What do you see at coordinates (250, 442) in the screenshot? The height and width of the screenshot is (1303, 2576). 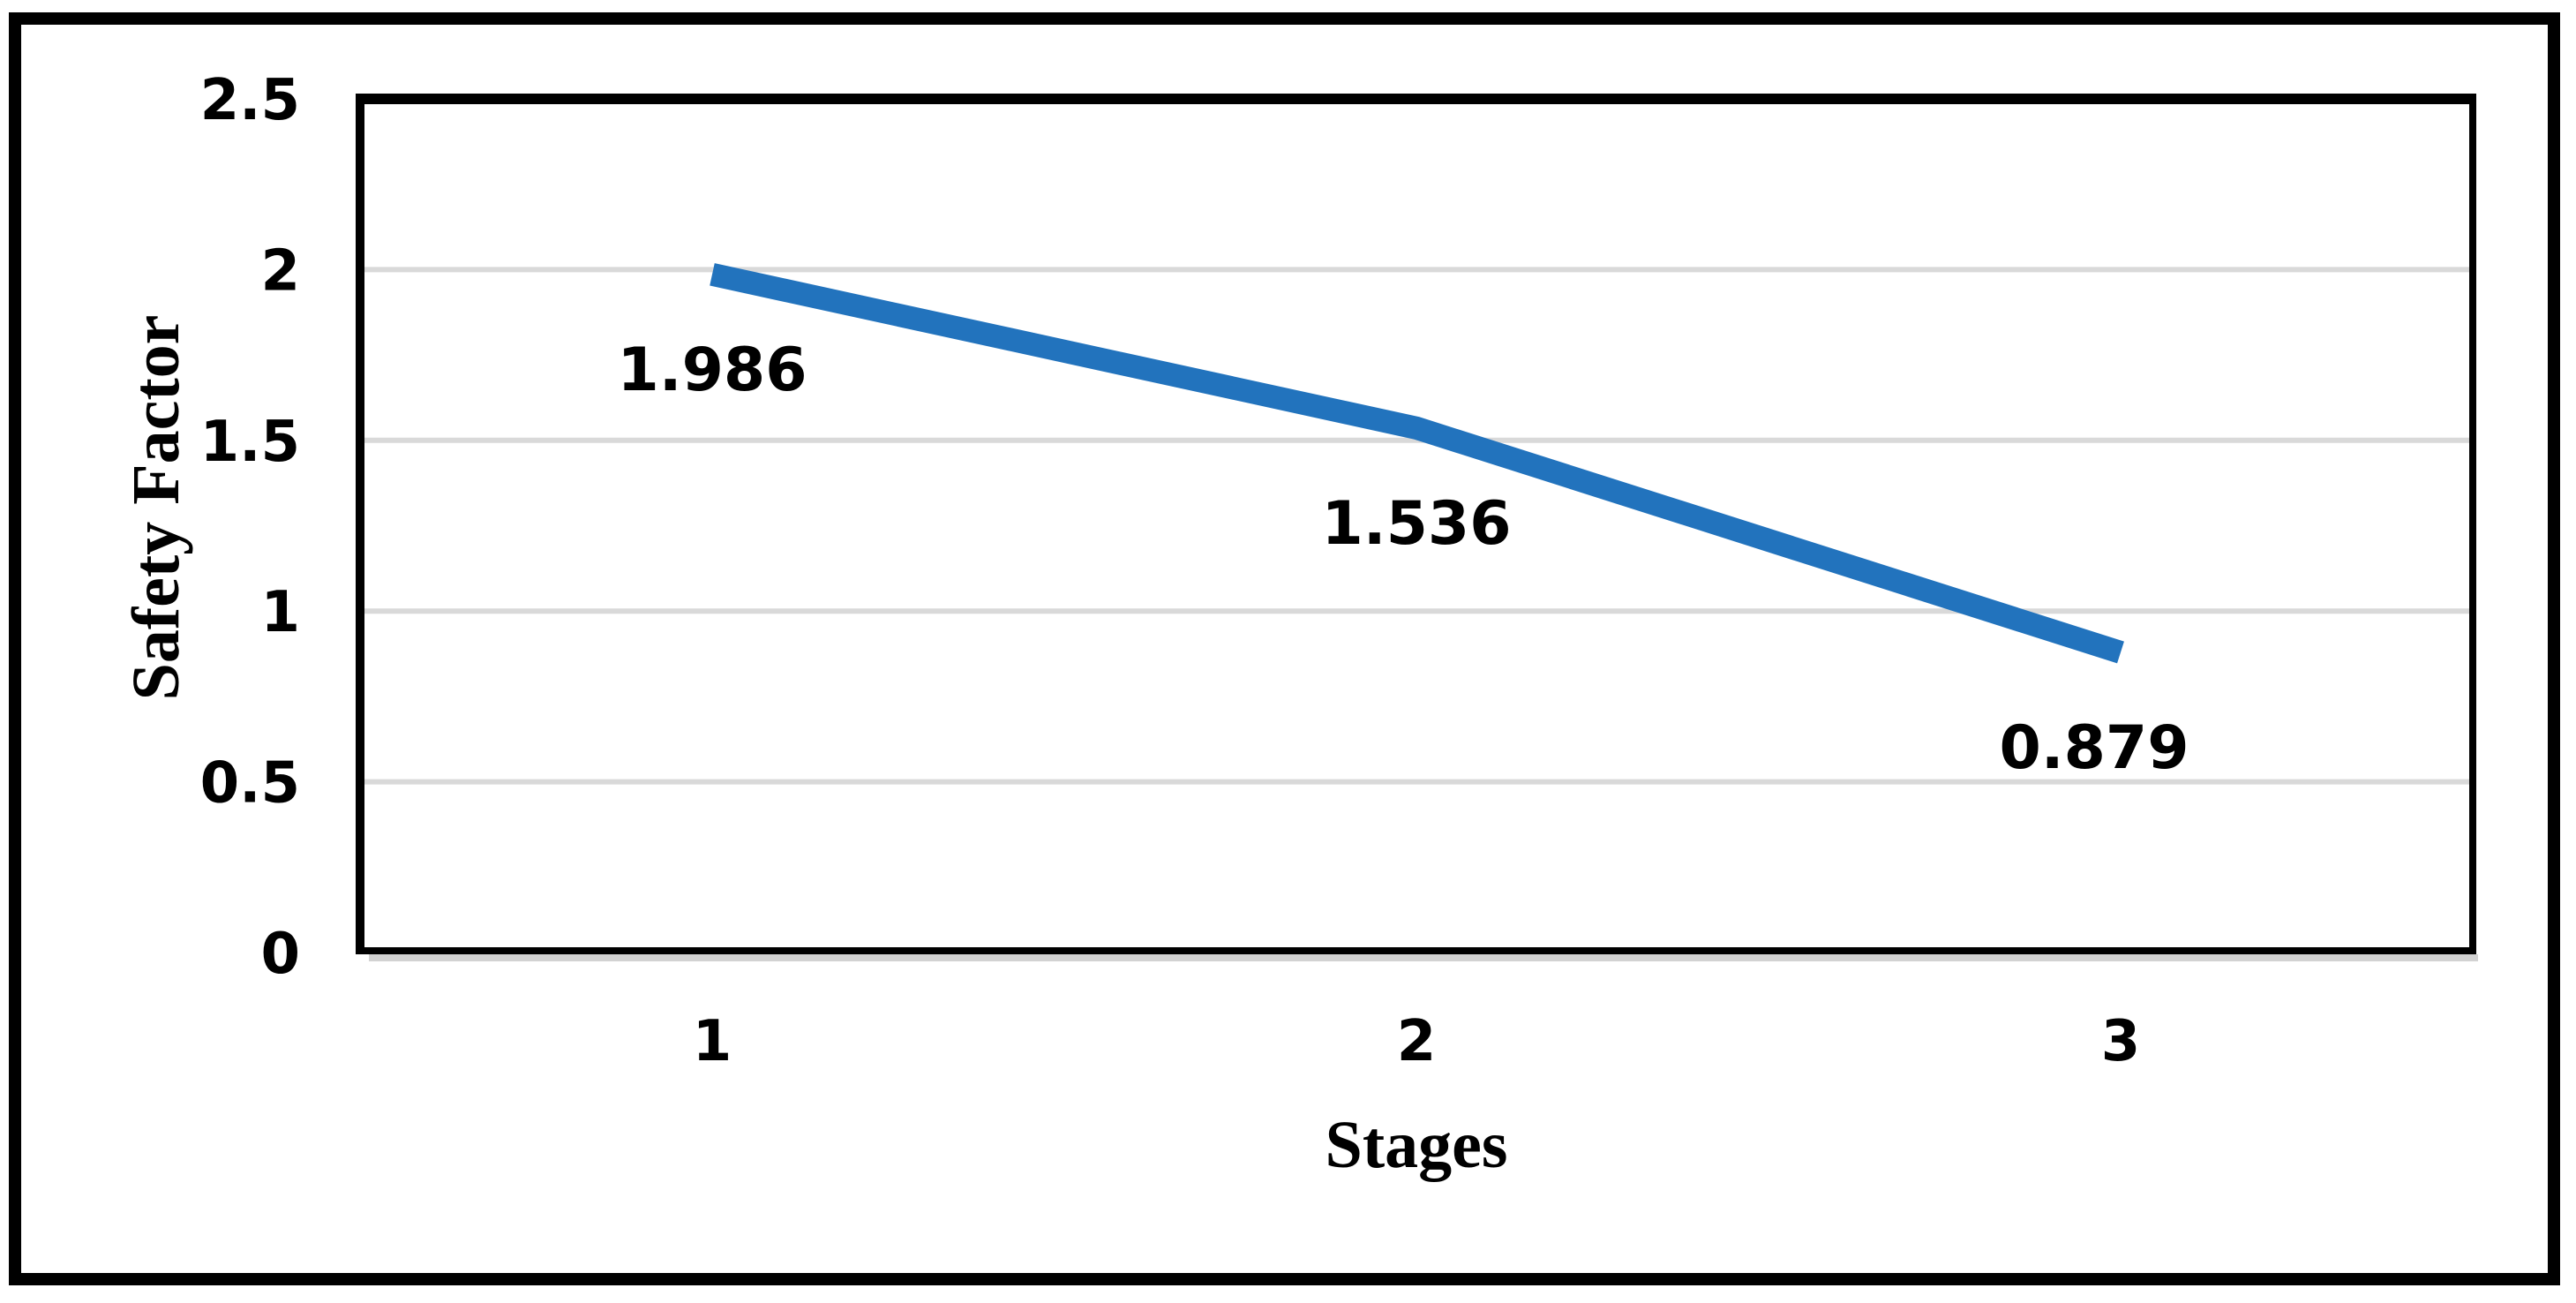 I see `y-tick-label: 1.5` at bounding box center [250, 442].